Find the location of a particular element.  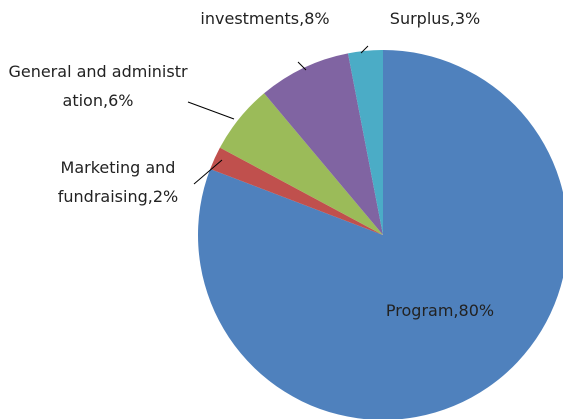

data-label: Surplus,3% is located at coordinates (435, 18).